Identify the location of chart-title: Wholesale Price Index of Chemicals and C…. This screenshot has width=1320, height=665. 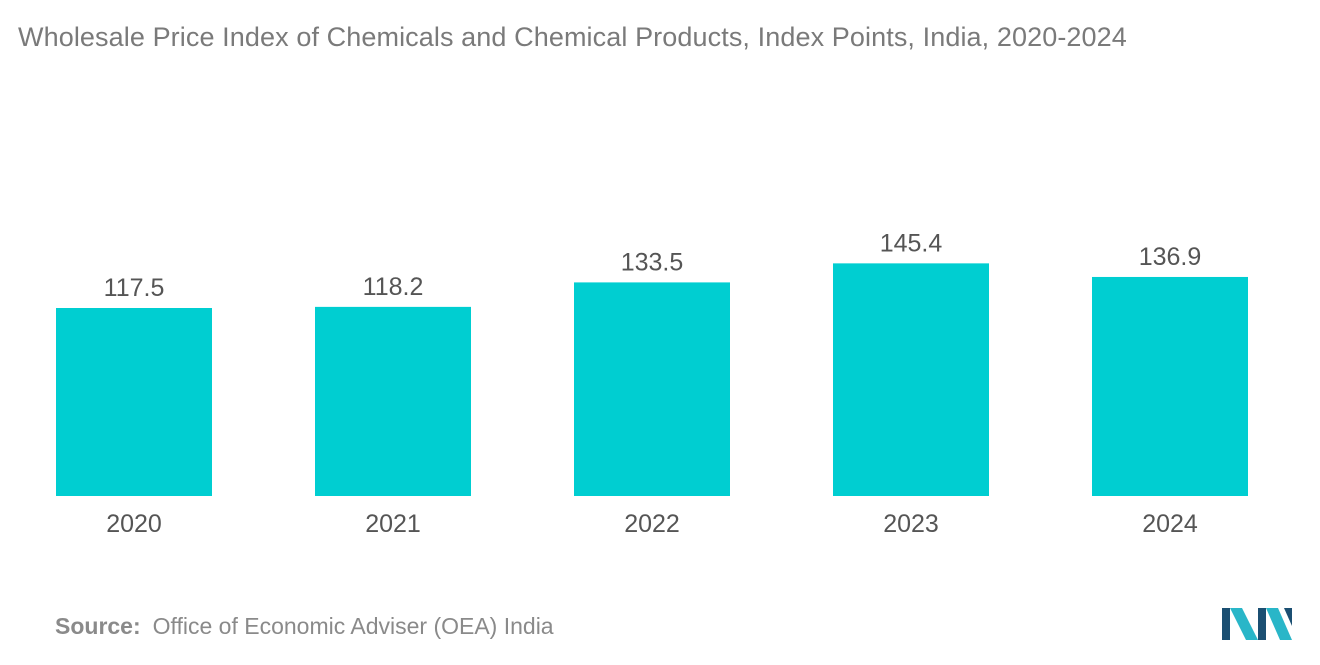
(572, 37).